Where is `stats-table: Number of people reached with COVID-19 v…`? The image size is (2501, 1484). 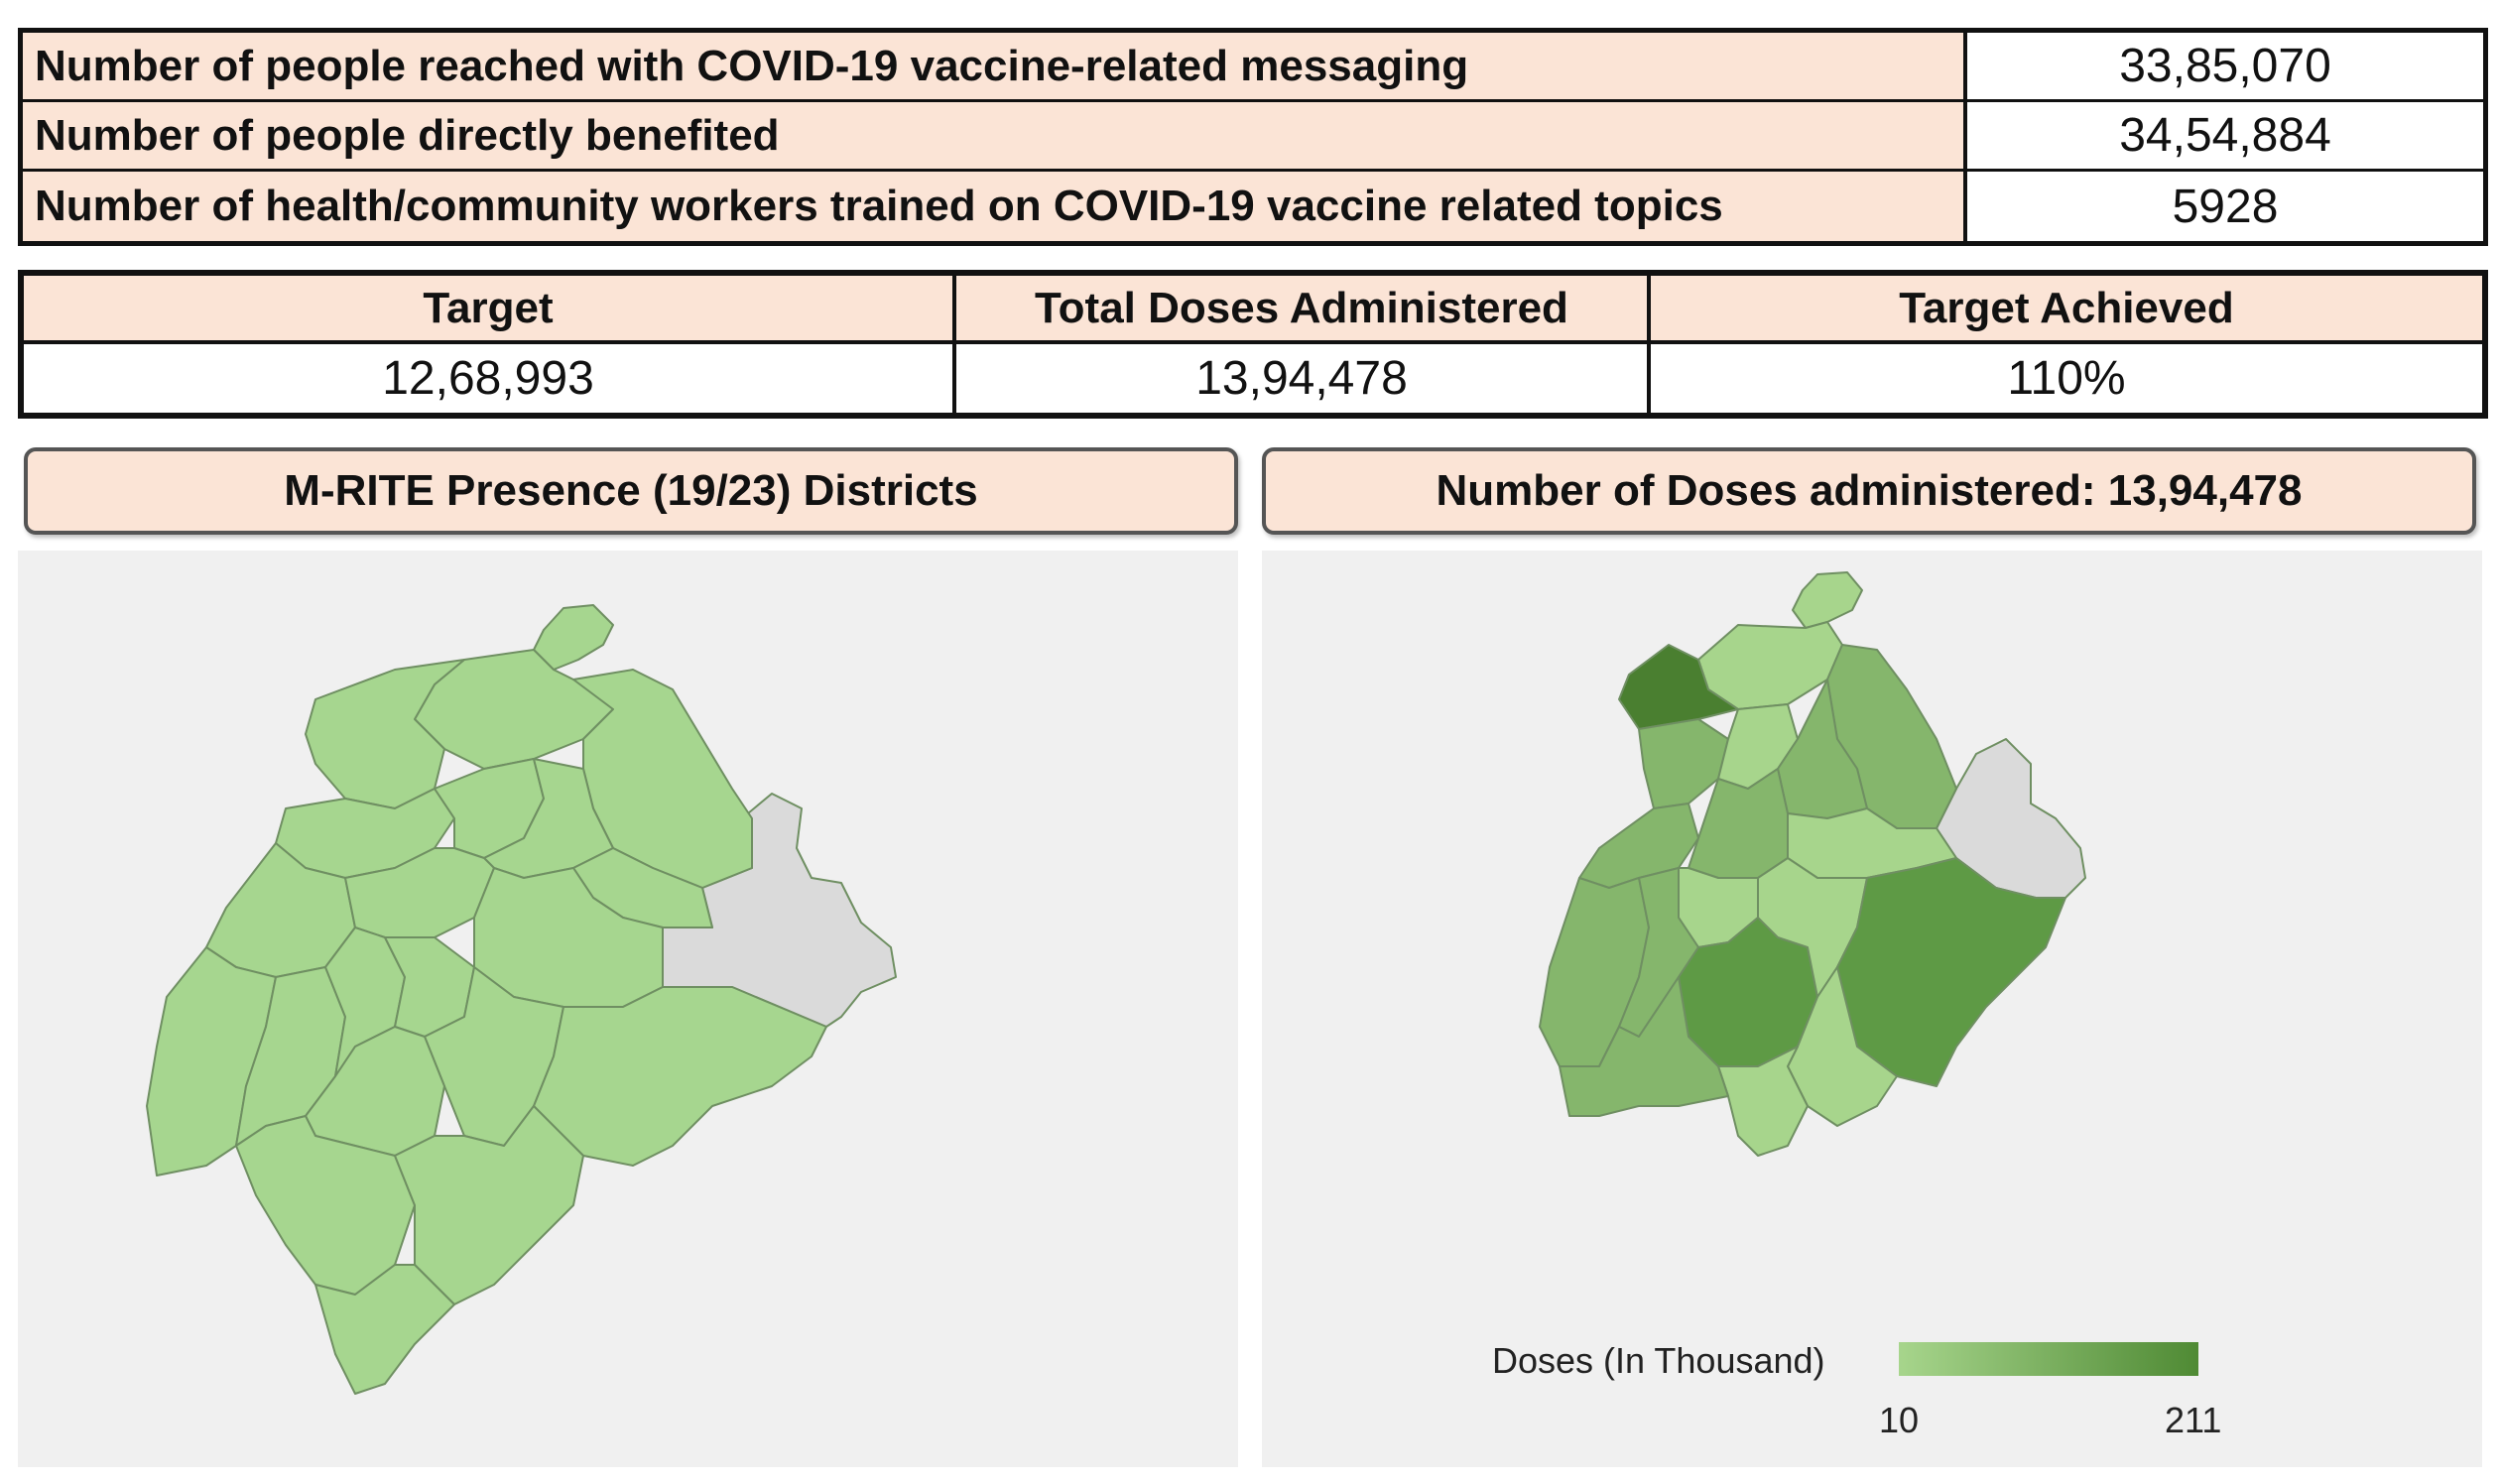 stats-table: Number of people reached with COVID-19 v… is located at coordinates (1253, 137).